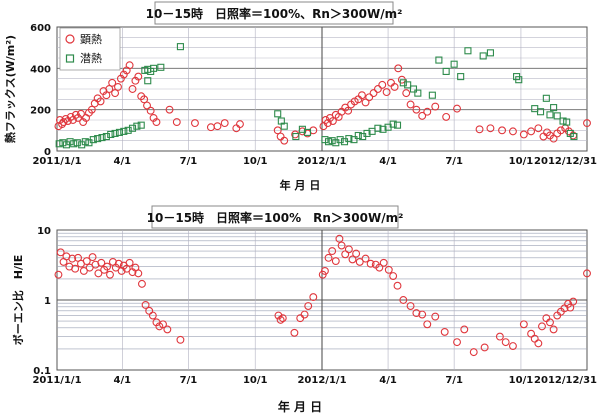 The width and height of the screenshot is (600, 420). Describe the element at coordinates (454, 161) in the screenshot. I see `x-tick-label: 7/1` at that location.